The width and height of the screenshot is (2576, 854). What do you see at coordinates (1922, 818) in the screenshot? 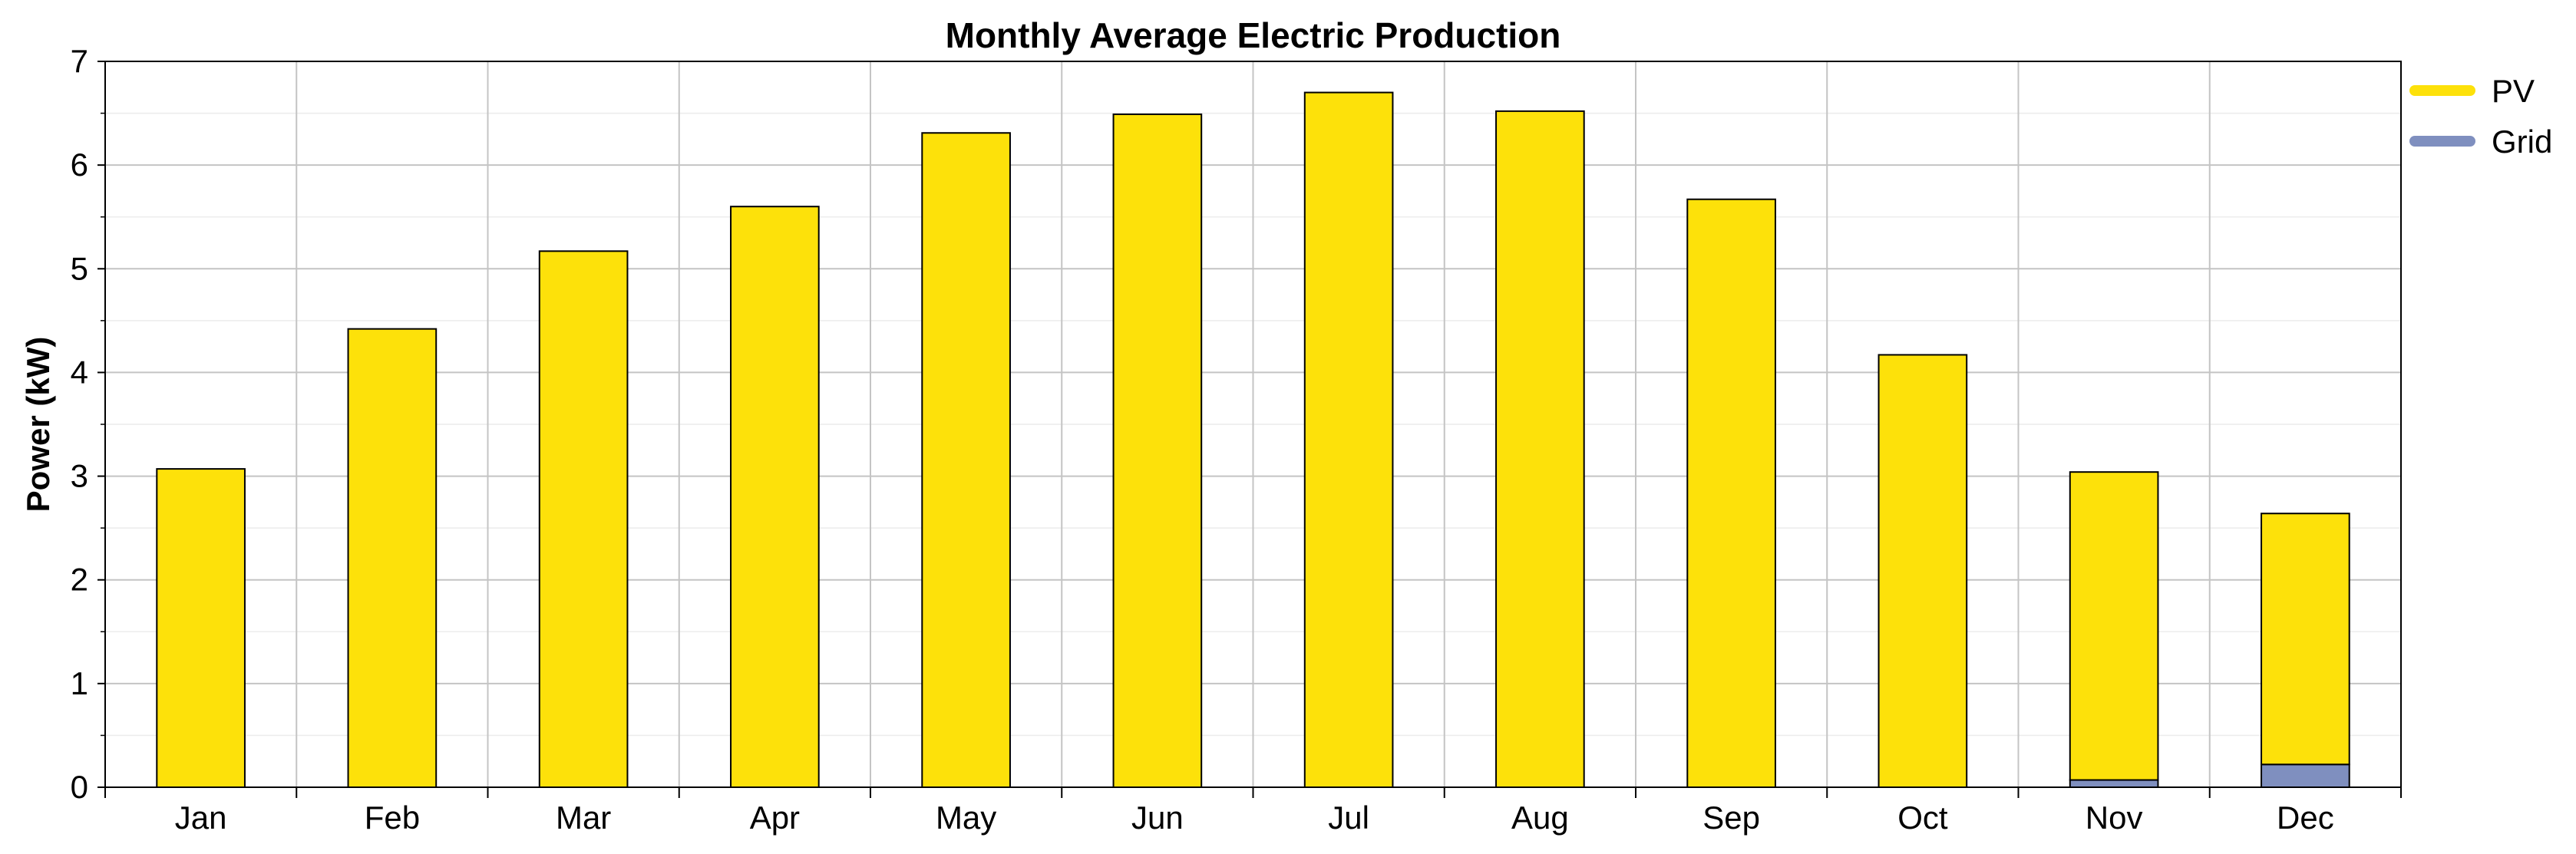
I see `x-tick-label-oct: Oct` at bounding box center [1922, 818].